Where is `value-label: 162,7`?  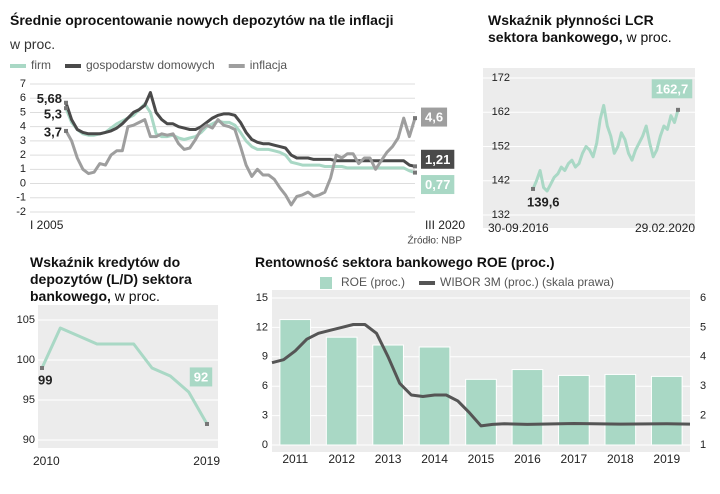
value-label: 162,7 is located at coordinates (672, 88).